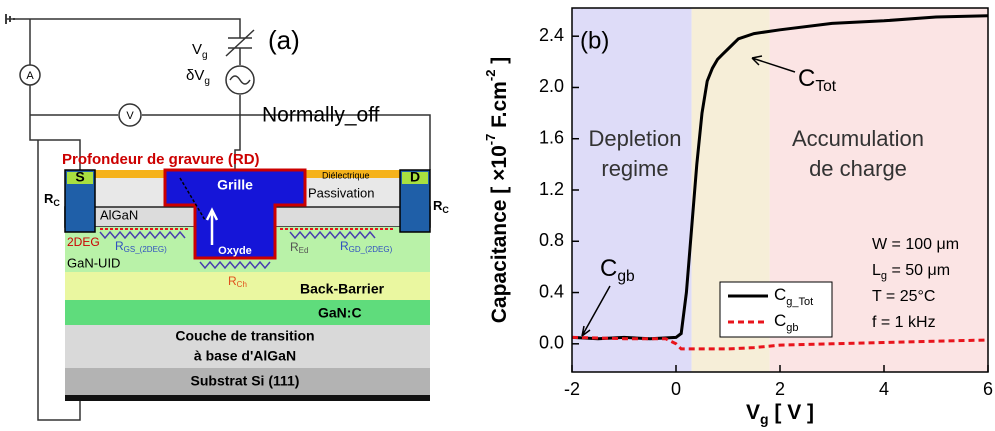  I want to click on label: S, so click(79, 177).